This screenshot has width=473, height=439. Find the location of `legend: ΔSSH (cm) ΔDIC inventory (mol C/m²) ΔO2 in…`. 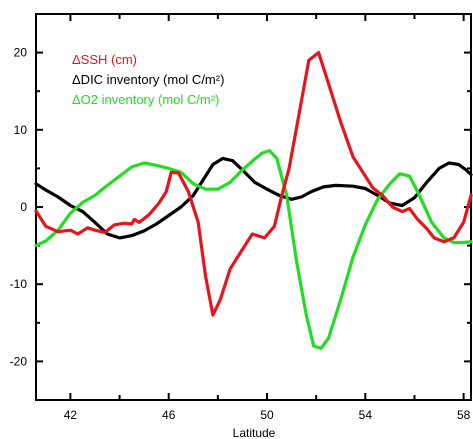

legend: ΔSSH (cm) ΔDIC inventory (mol C/m²) ΔO2 in… is located at coordinates (148, 79).